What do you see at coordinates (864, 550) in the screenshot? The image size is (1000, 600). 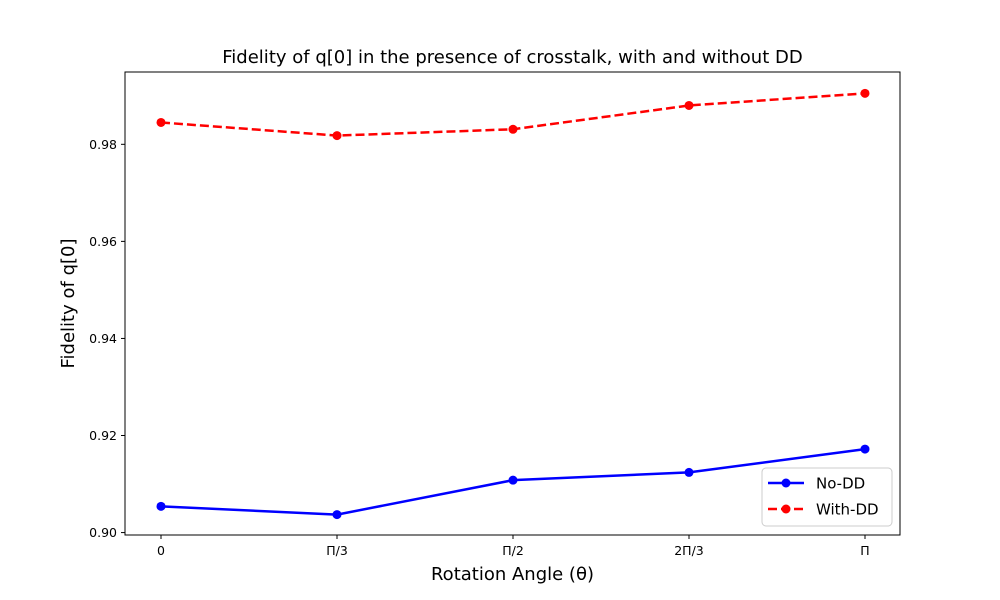 I see `x-tick-label: Π` at bounding box center [864, 550].